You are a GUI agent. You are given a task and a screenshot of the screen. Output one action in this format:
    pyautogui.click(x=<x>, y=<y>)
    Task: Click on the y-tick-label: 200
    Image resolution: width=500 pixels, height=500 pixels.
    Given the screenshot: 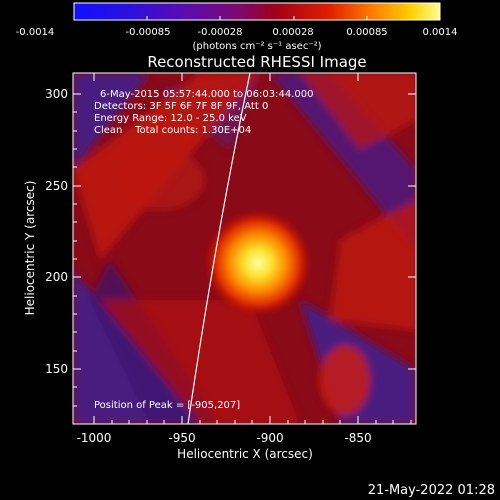 What is the action you would take?
    pyautogui.click(x=56, y=277)
    